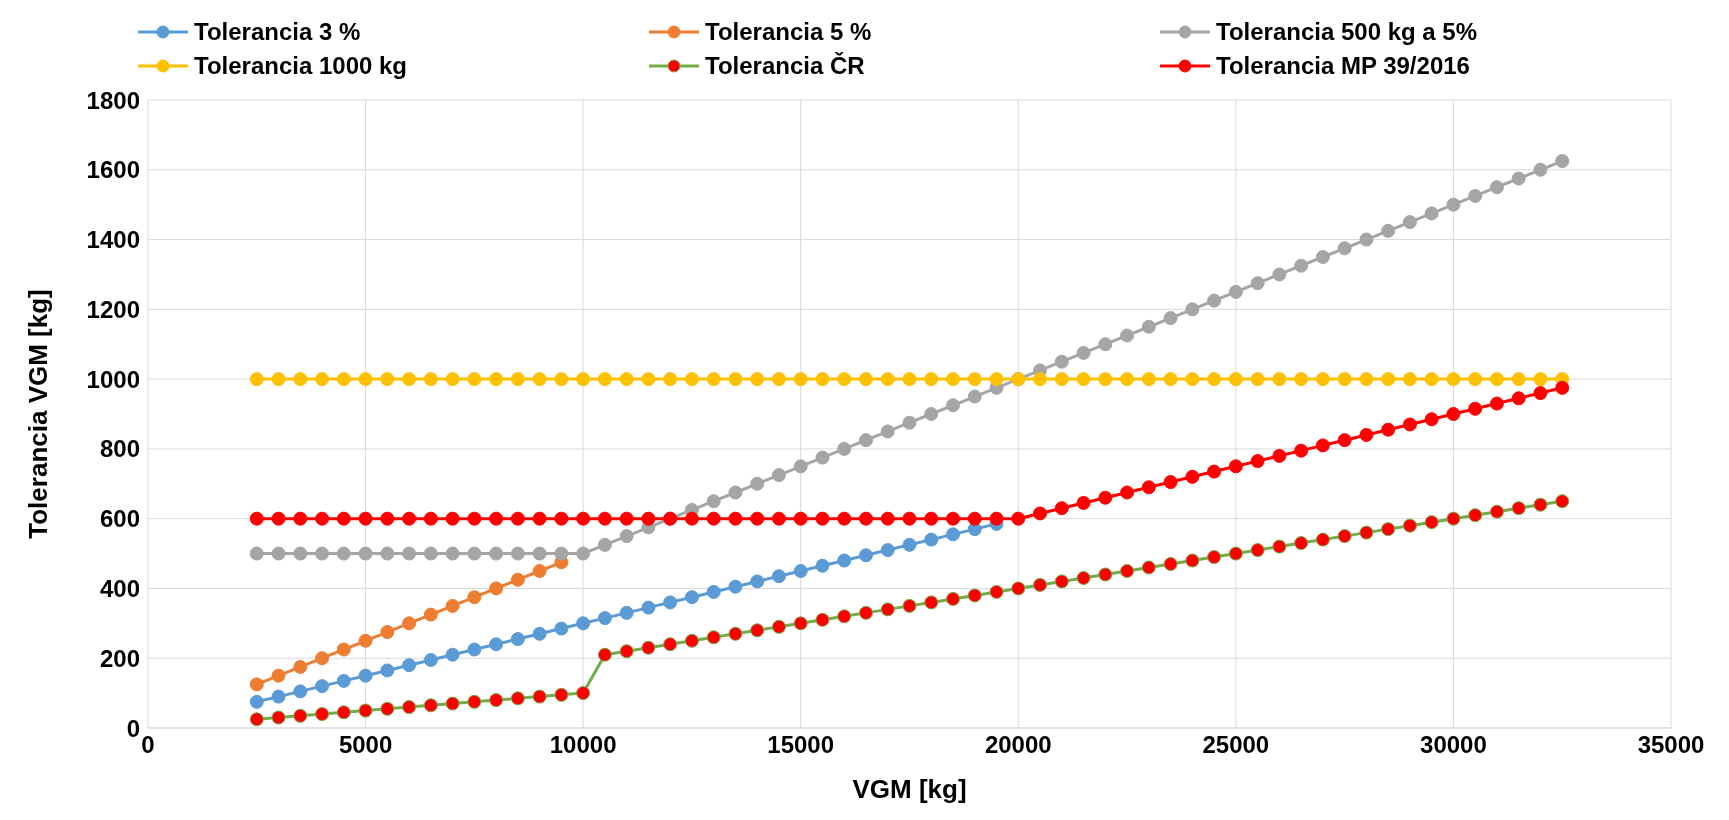 This screenshot has width=1729, height=820. What do you see at coordinates (113, 309) in the screenshot?
I see `y-tick-label: 1200` at bounding box center [113, 309].